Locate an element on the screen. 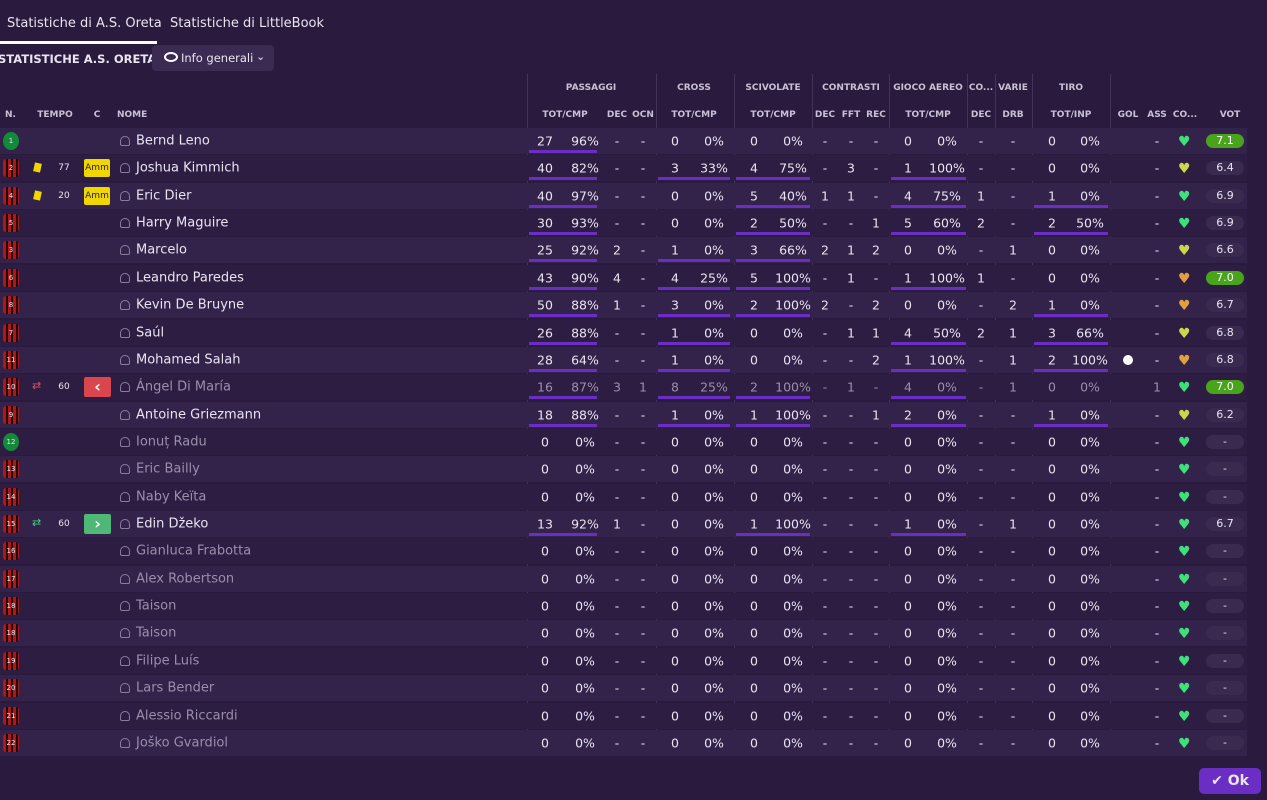 The height and width of the screenshot is (800, 1267). player-name: Antoine Griezmann is located at coordinates (199, 415).